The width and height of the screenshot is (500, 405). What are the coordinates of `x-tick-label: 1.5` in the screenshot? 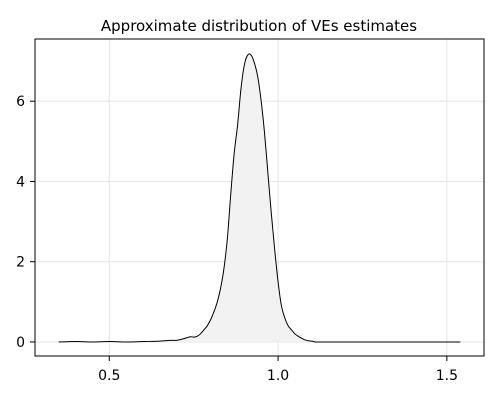 It's located at (447, 376).